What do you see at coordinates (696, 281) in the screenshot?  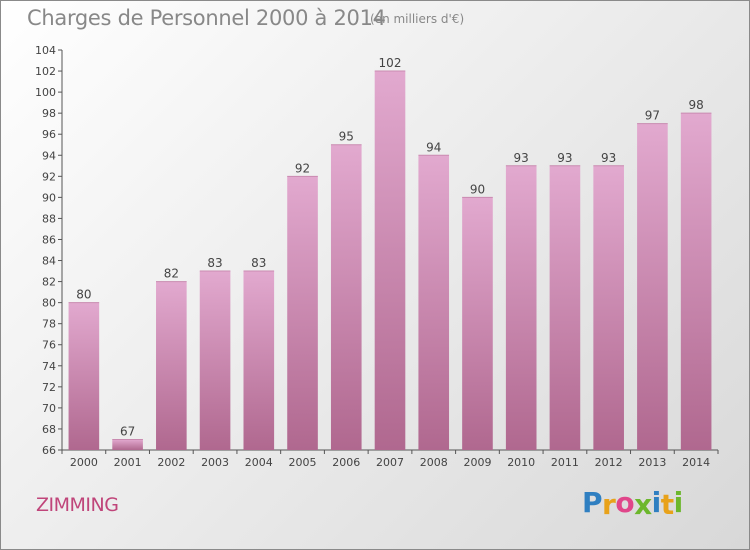 I see `bar-2014` at bounding box center [696, 281].